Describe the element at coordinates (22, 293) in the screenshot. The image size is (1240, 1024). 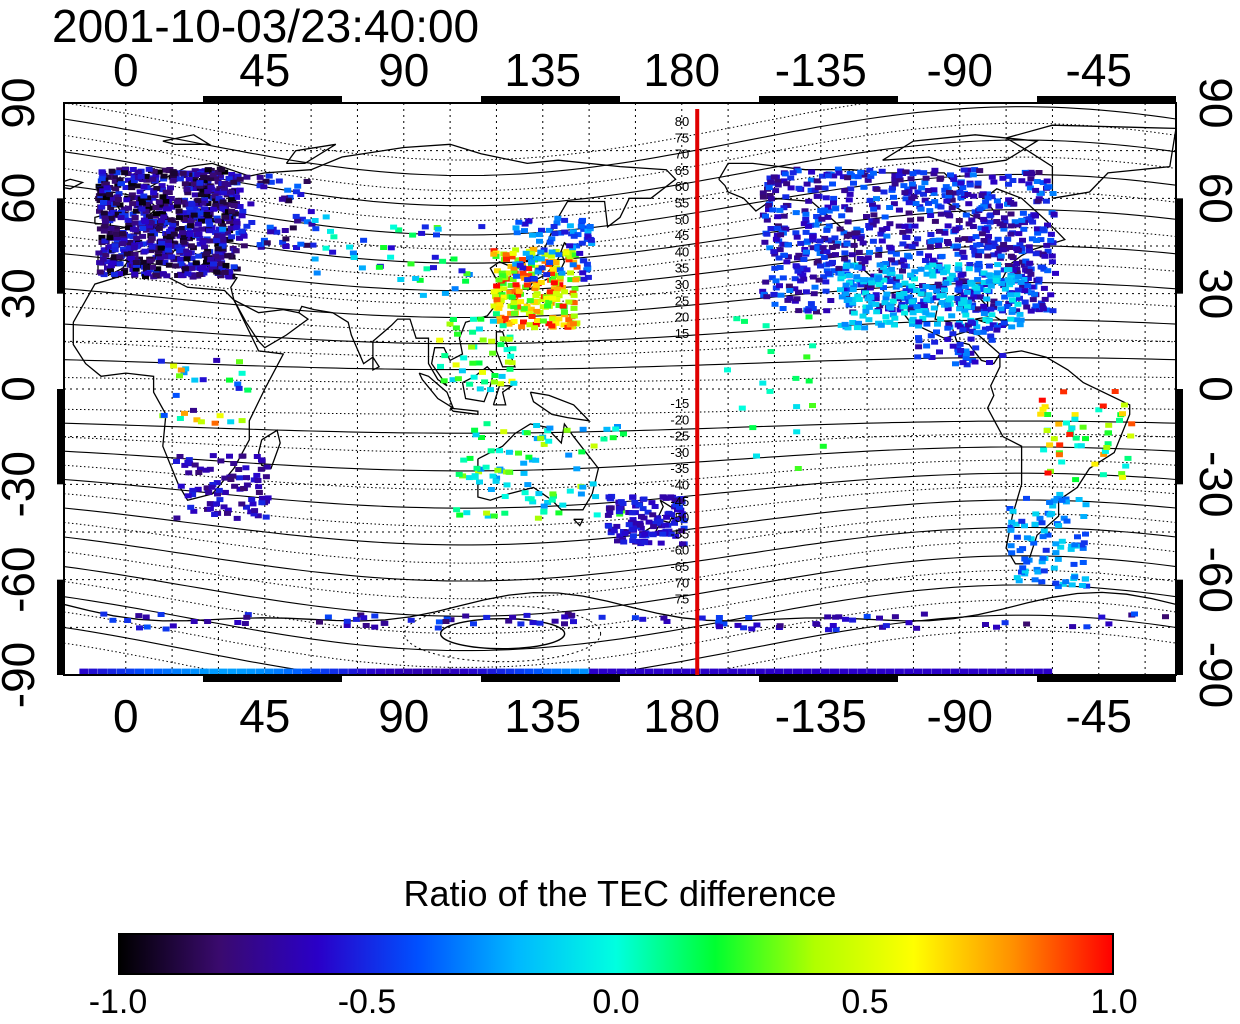
I see `y-tick-label-left: 30` at that location.